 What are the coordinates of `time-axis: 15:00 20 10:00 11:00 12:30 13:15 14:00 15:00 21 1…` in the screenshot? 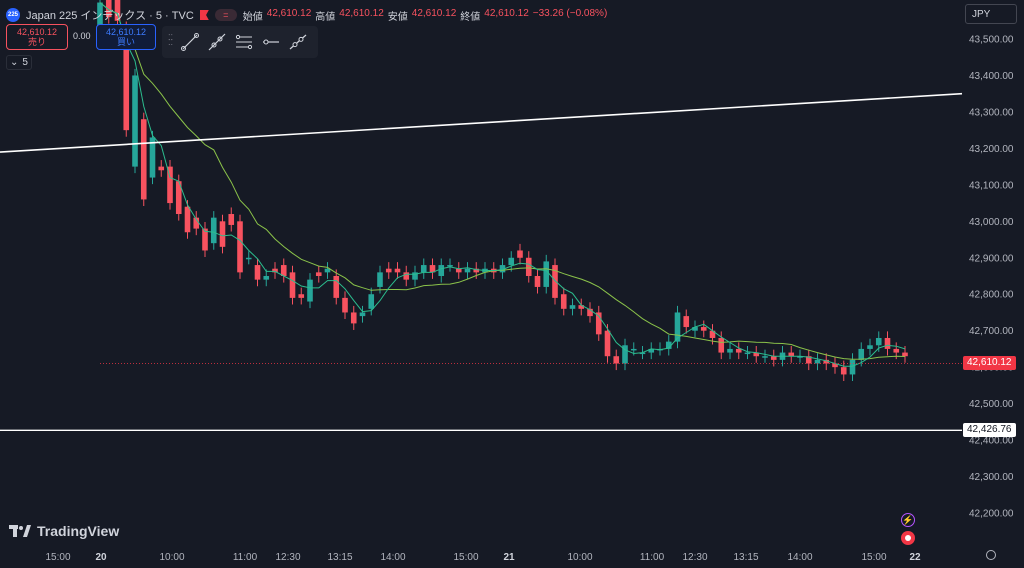 It's located at (483, 557).